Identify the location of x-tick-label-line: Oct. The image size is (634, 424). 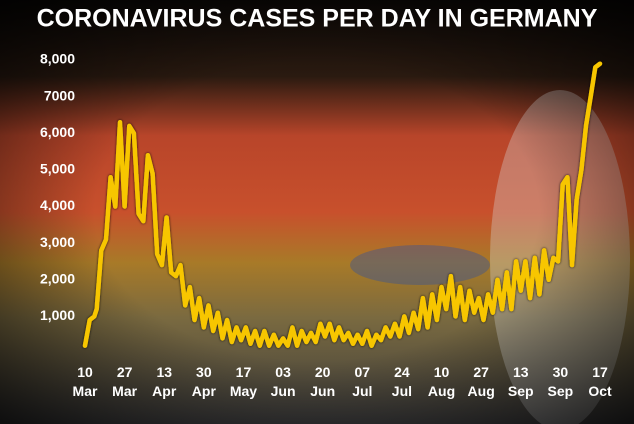
(600, 391).